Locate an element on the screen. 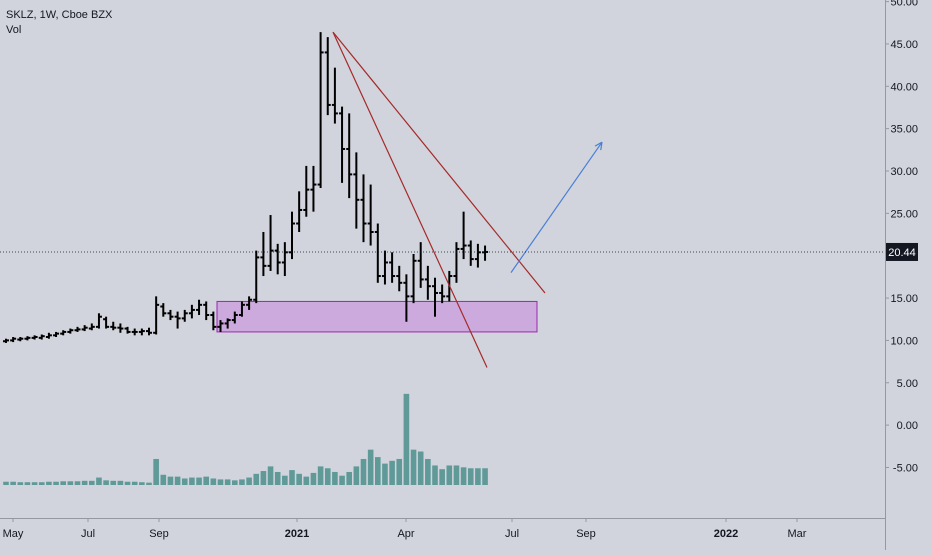  price-tick-label: 50.00 is located at coordinates (904, 4).